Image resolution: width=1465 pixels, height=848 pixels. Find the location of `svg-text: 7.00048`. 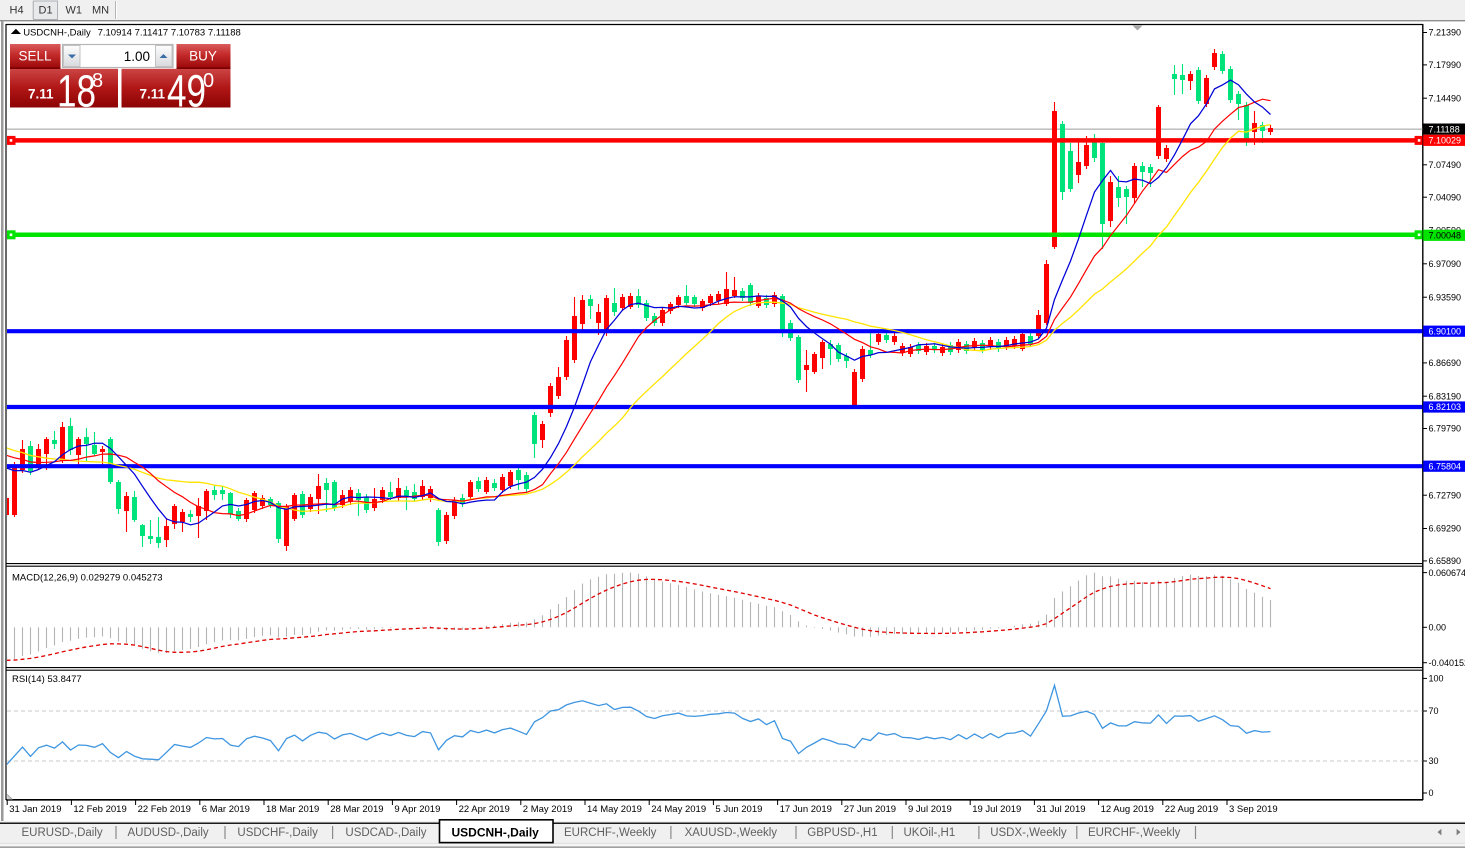

svg-text: 7.00048 is located at coordinates (1445, 236).